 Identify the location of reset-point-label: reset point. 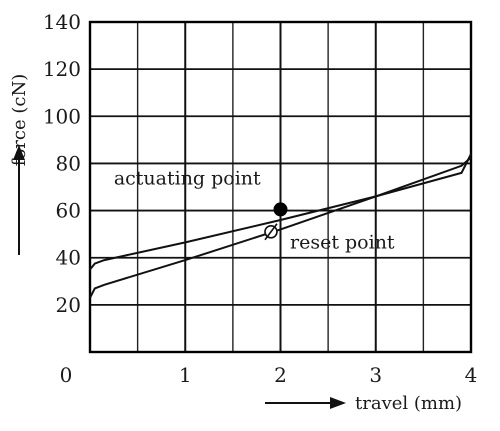
(342, 242).